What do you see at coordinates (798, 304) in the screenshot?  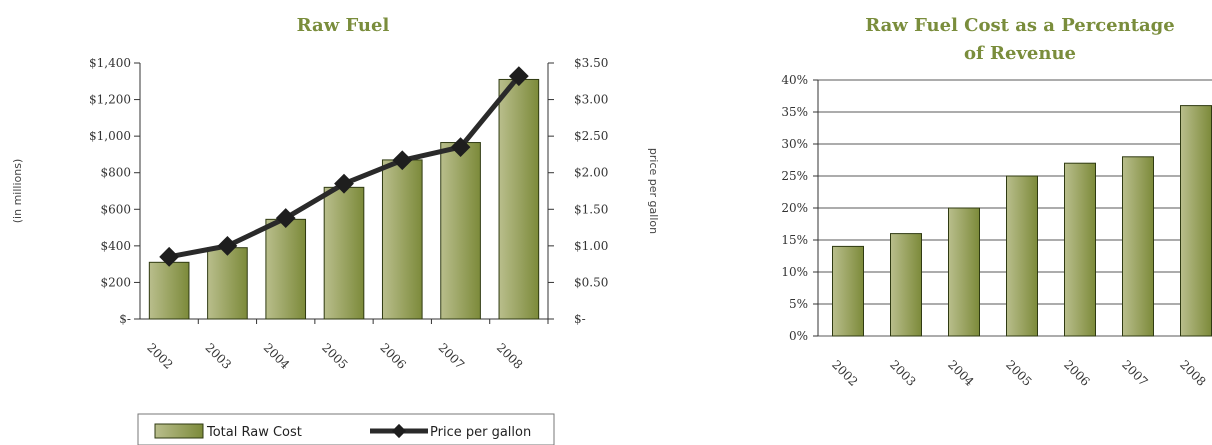 I see `y-tick-label: 5%` at bounding box center [798, 304].